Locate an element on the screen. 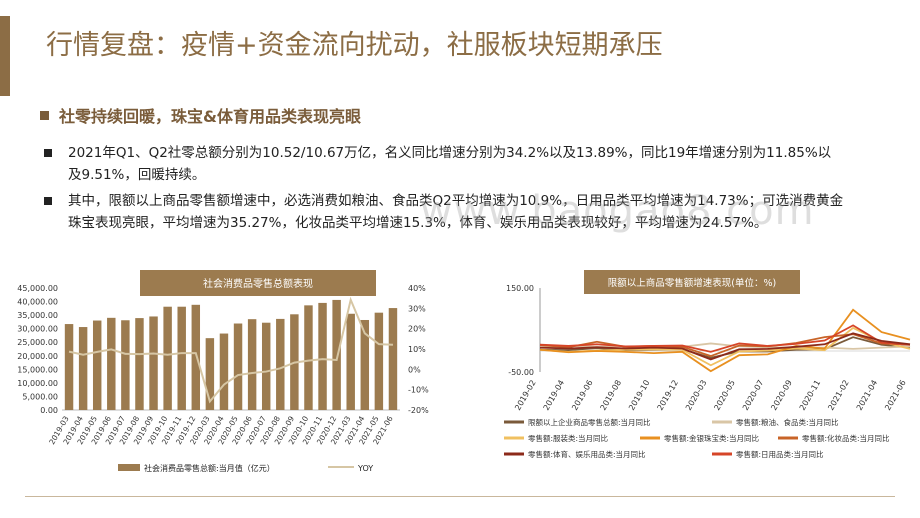 This screenshot has height=518, width=920. x-tick-label: 2021-02 is located at coordinates (838, 395).